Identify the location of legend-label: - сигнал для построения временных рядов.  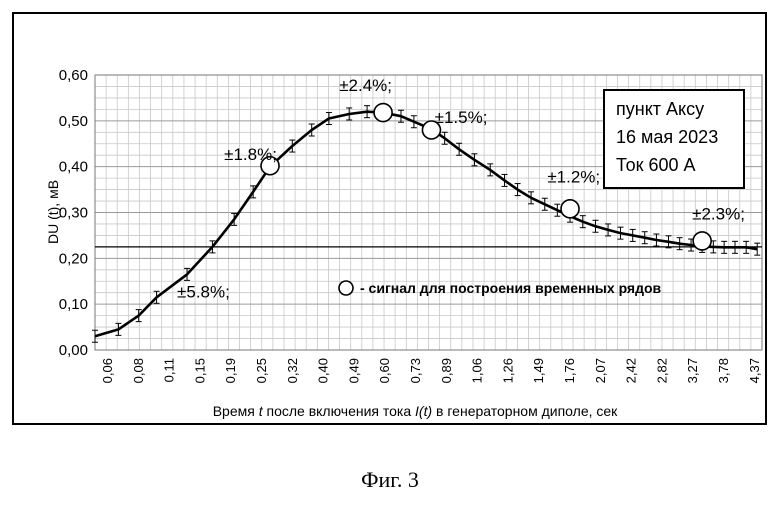
(511, 288).